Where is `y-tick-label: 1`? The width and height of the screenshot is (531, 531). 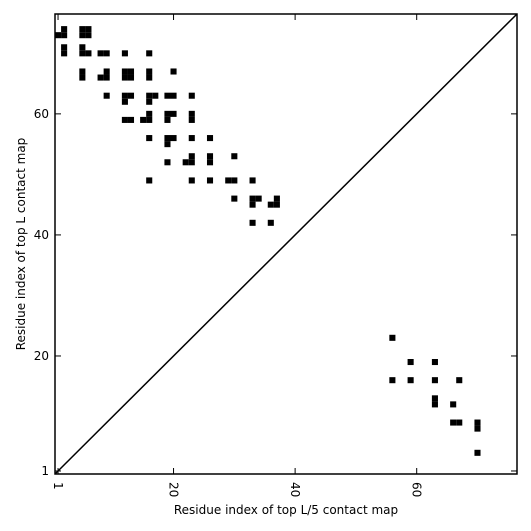 y-tick-label: 1 is located at coordinates (45, 471).